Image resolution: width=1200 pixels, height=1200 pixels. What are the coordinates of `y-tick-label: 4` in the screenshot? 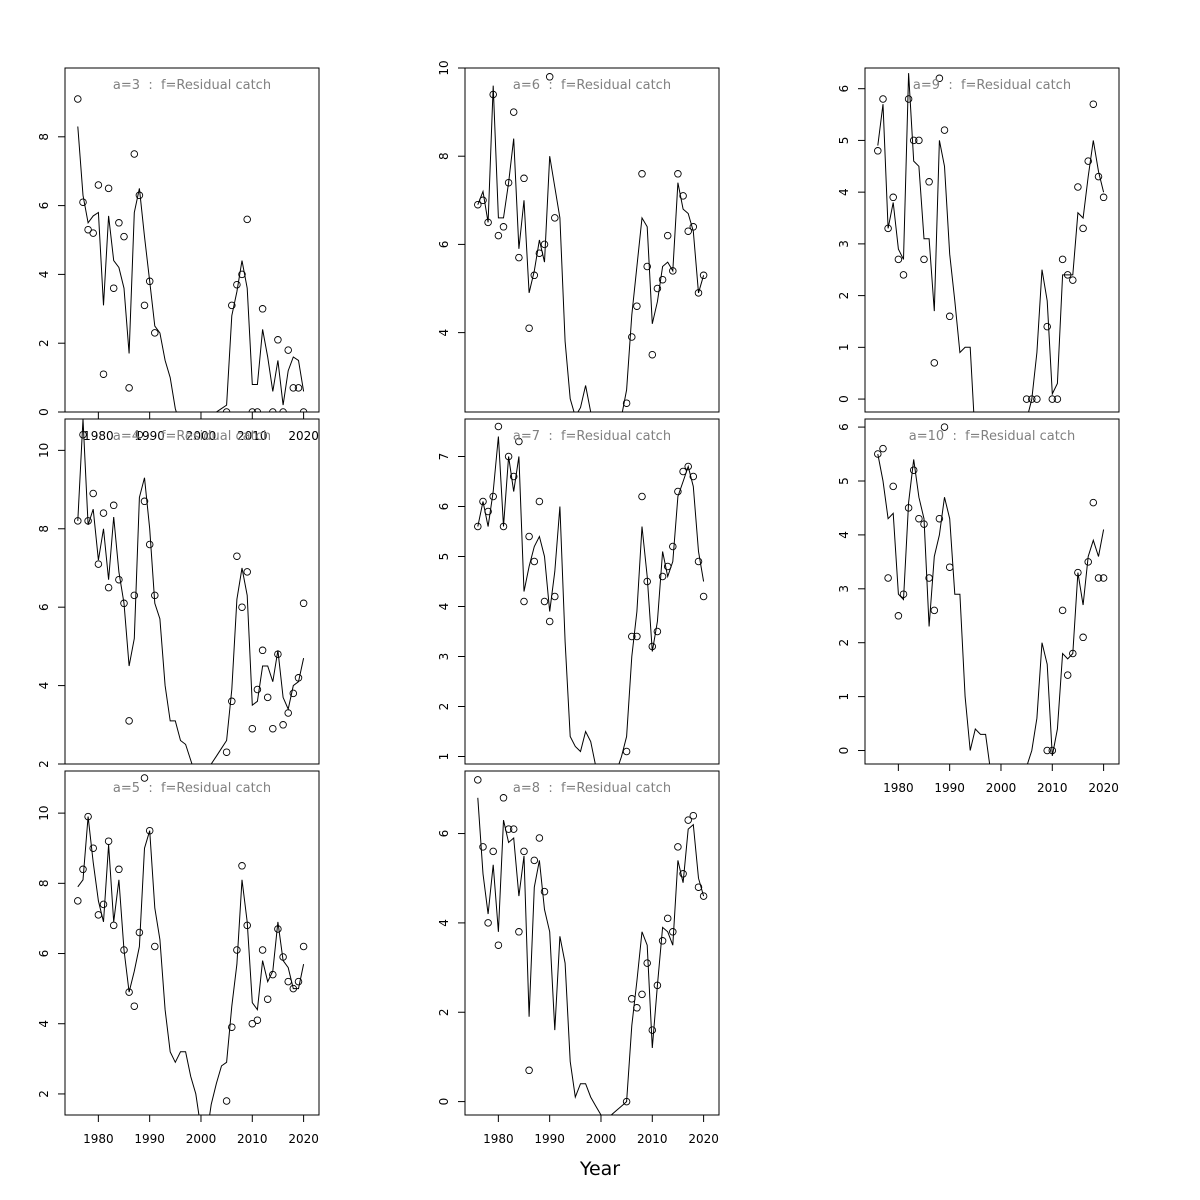 It's located at (444, 607).